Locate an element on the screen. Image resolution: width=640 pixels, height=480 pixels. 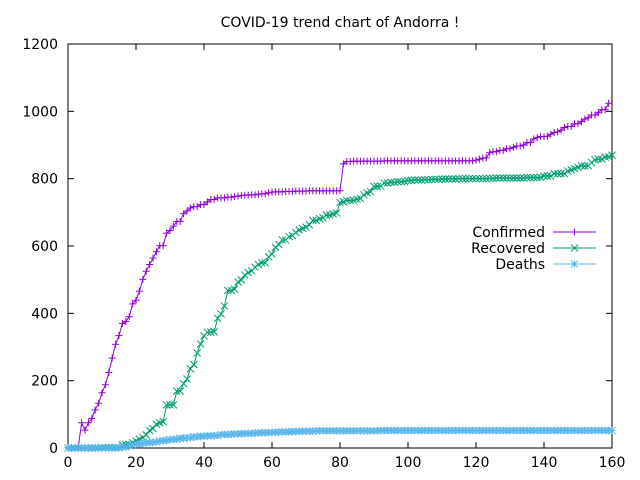
y-tick-label: 0 is located at coordinates (53, 449).